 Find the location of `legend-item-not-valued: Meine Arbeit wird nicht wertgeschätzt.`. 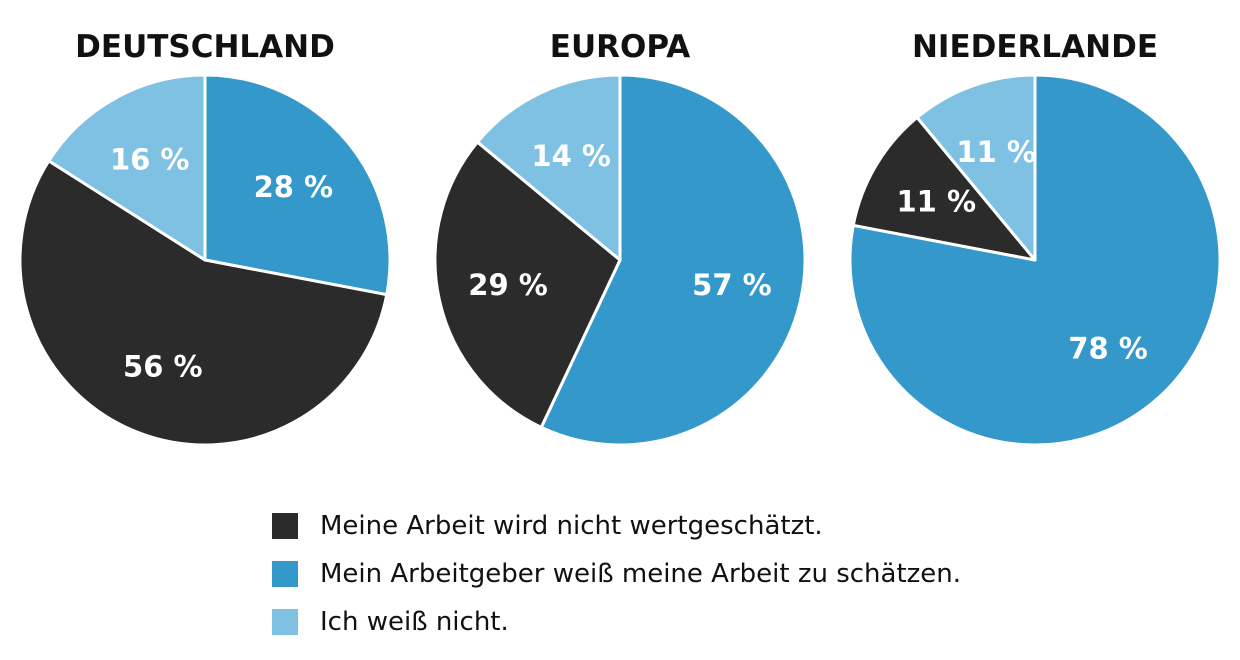

legend-item-not-valued: Meine Arbeit wird nicht wertgeschätzt. is located at coordinates (692, 526).